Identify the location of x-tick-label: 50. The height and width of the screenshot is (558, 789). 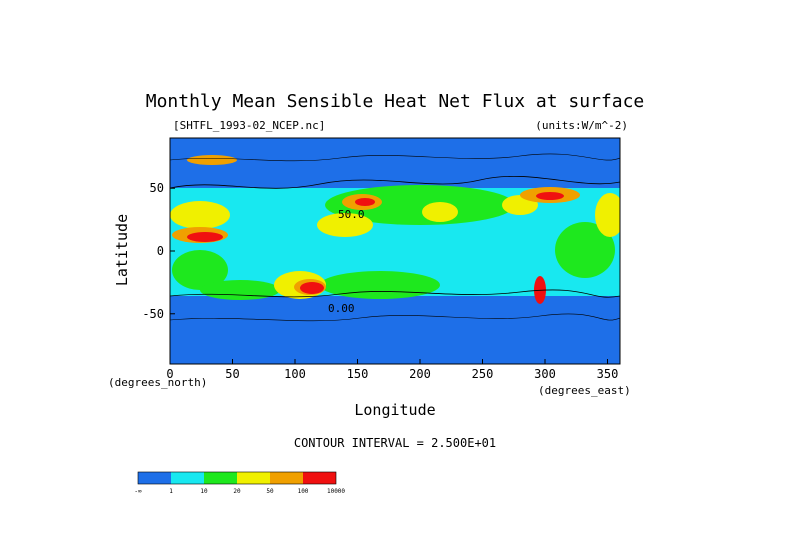
(232, 374).